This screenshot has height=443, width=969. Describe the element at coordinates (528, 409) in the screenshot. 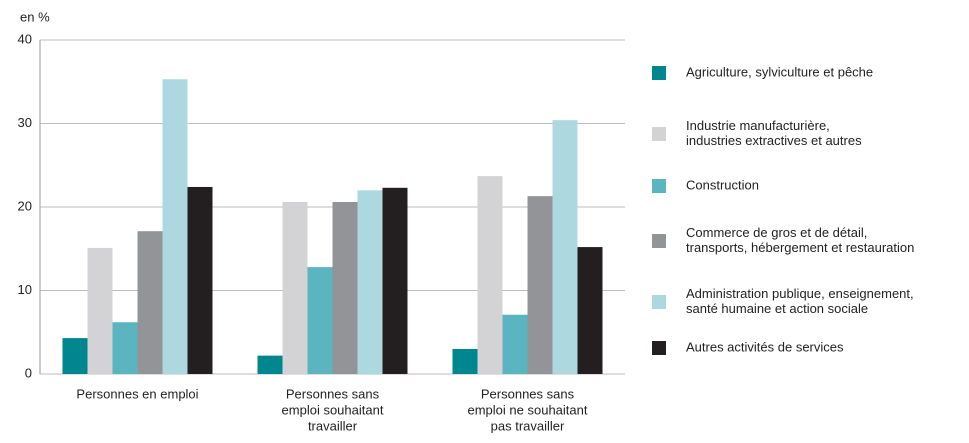

I see `x-tick-label: emploi ne souhaitant` at that location.